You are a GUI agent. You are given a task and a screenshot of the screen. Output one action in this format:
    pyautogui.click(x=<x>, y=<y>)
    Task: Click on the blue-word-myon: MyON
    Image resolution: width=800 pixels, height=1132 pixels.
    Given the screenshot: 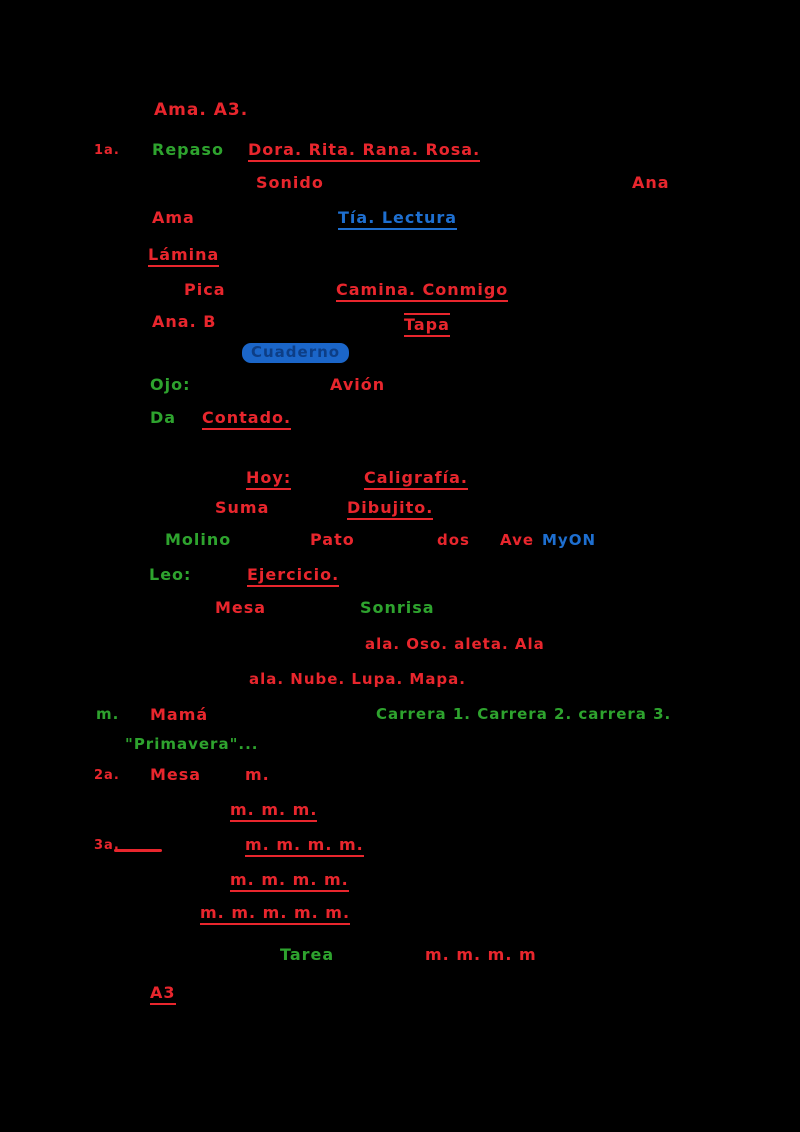 What is the action you would take?
    pyautogui.click(x=569, y=540)
    